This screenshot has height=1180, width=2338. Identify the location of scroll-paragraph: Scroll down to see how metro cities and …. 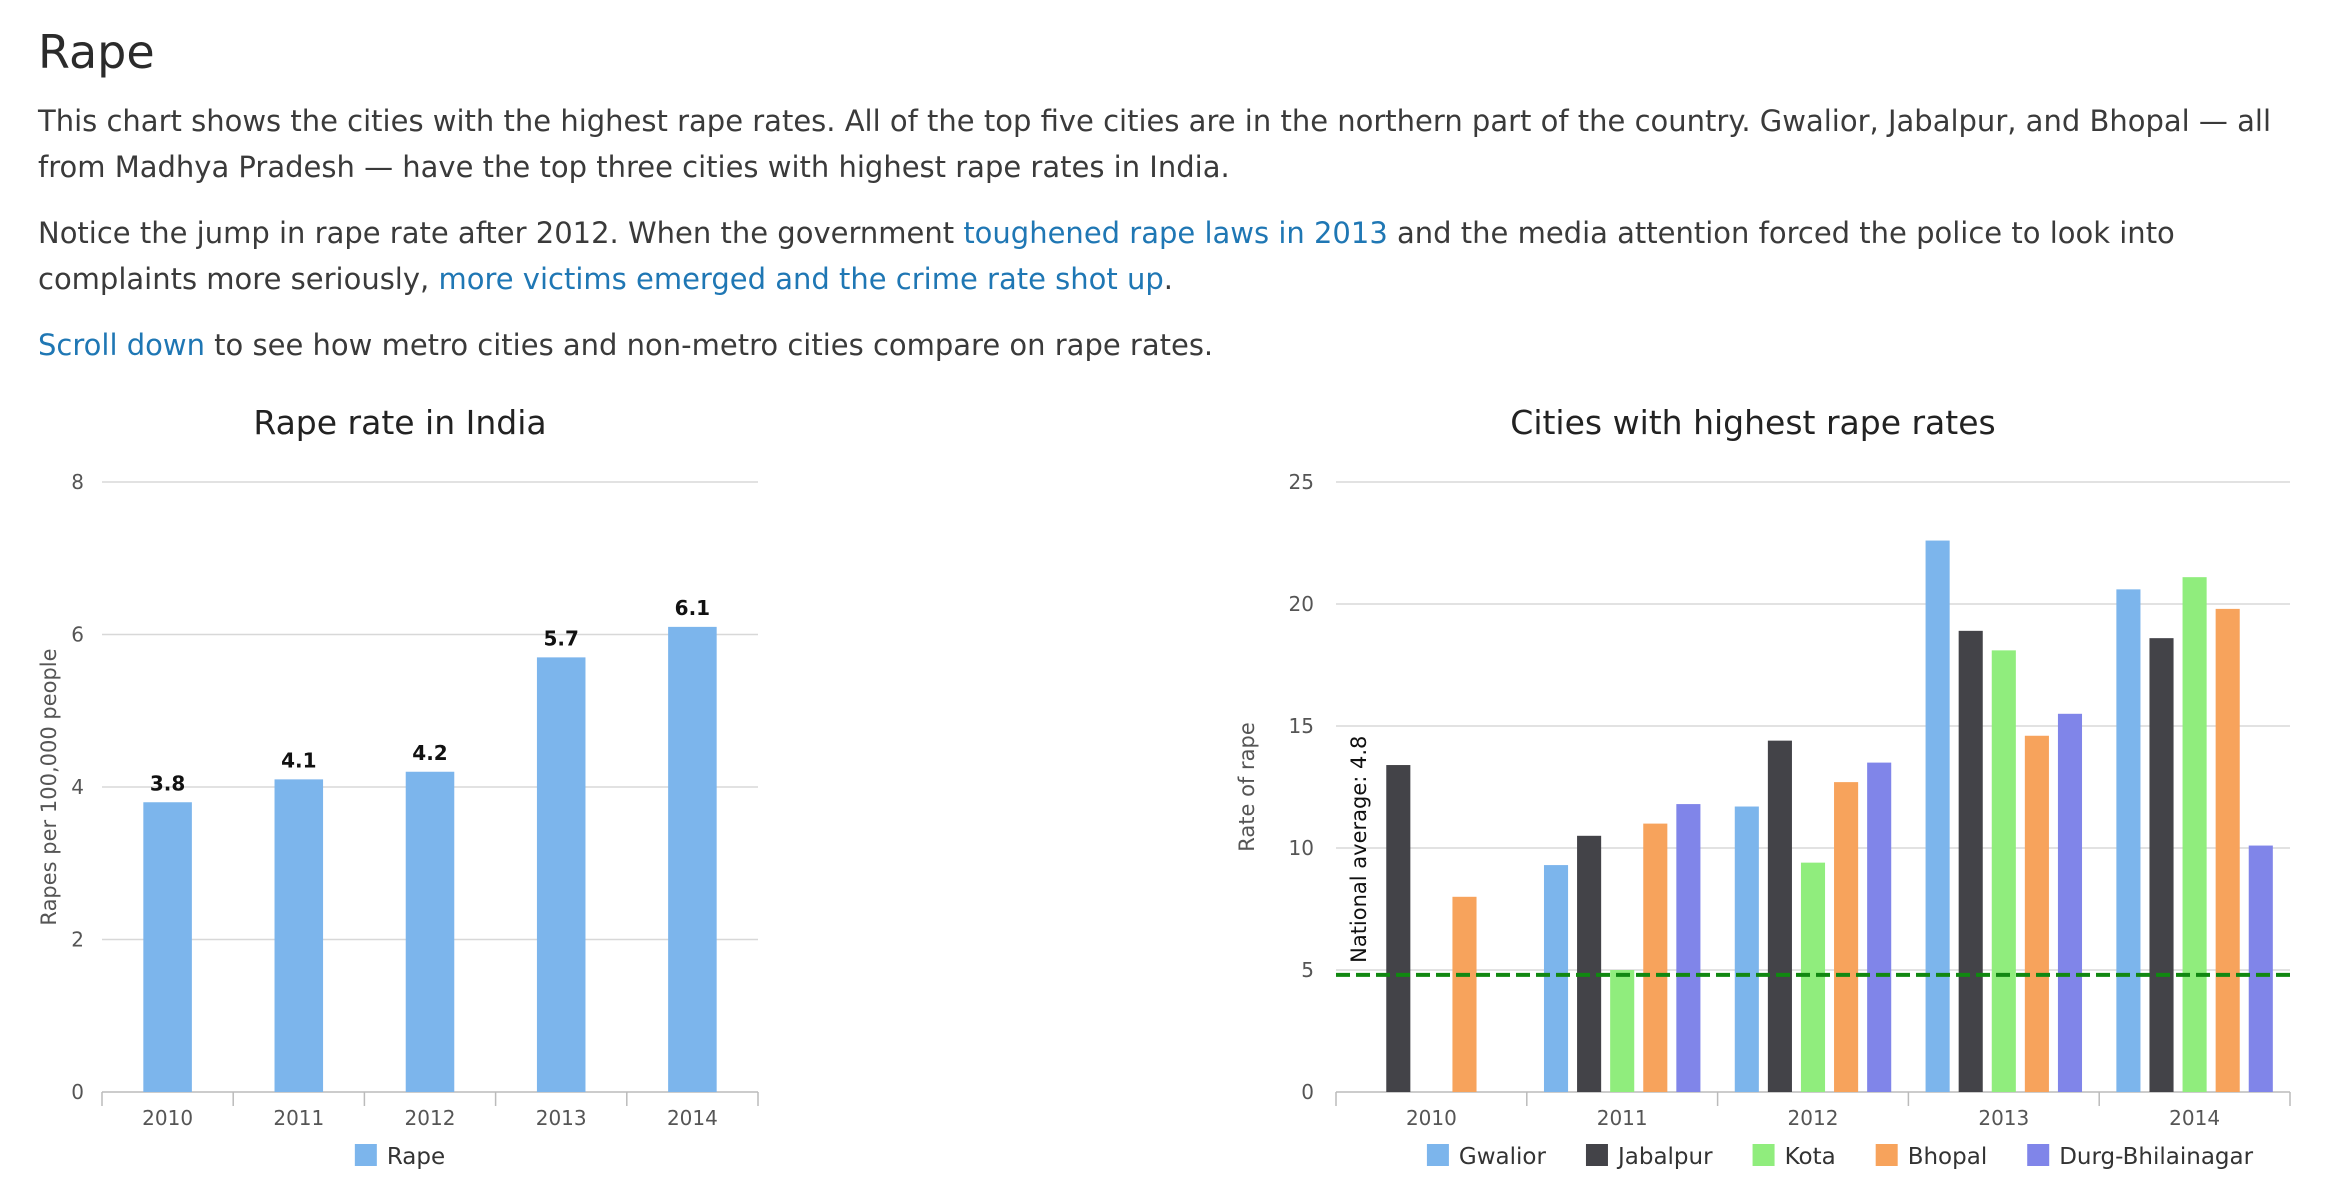
(1158, 345).